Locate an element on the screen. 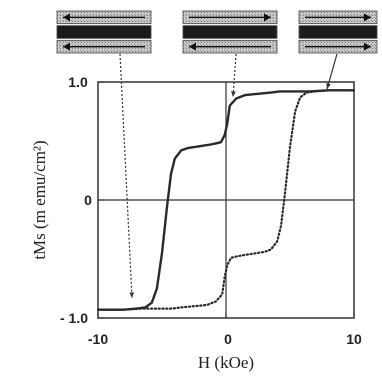  y-axis-label: tMs (m emu/cm²) is located at coordinates (39, 199).